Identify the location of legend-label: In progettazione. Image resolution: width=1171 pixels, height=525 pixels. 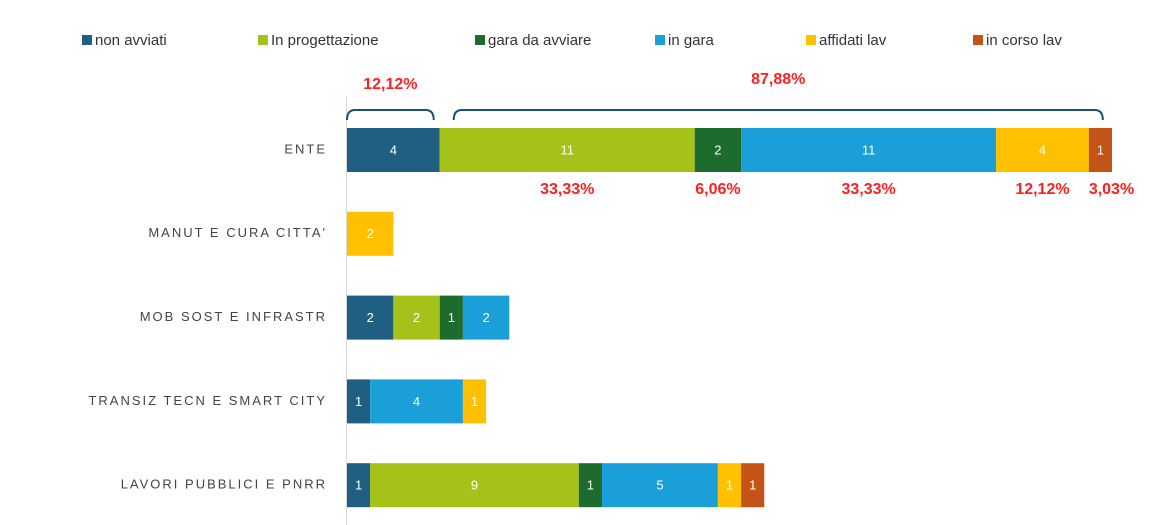
(325, 40).